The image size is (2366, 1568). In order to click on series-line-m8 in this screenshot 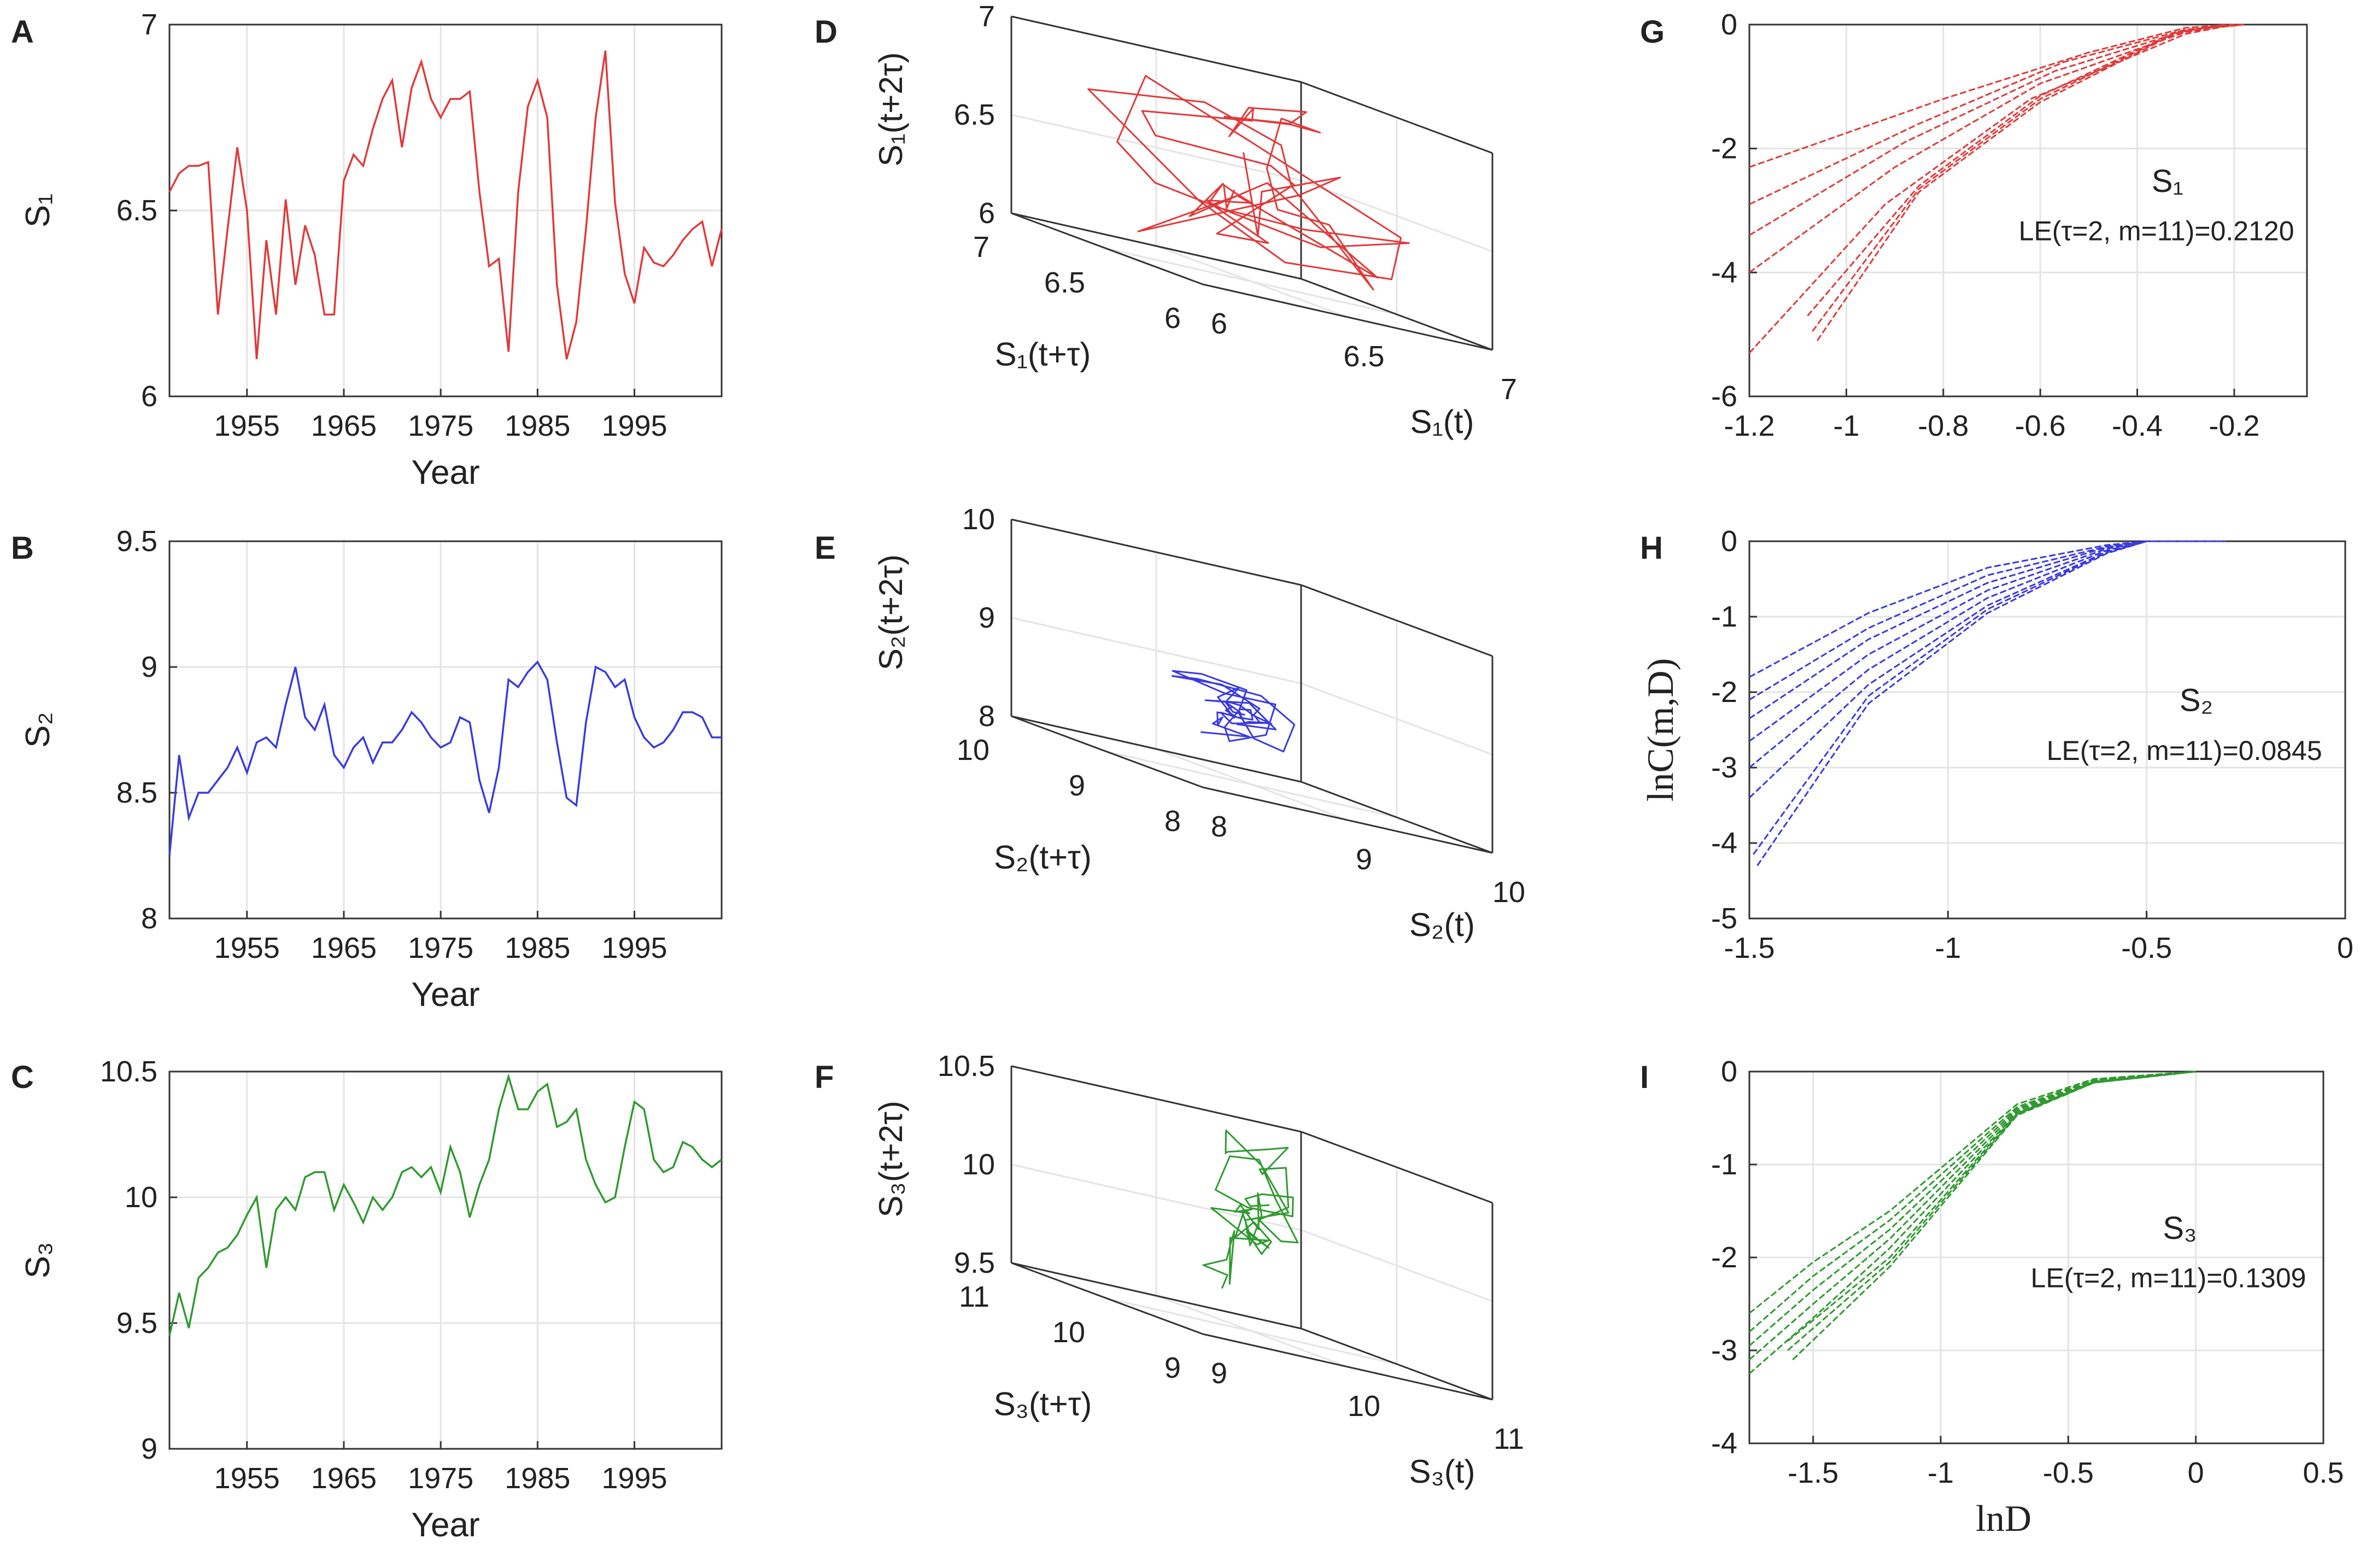, I will do `click(2020, 182)`.